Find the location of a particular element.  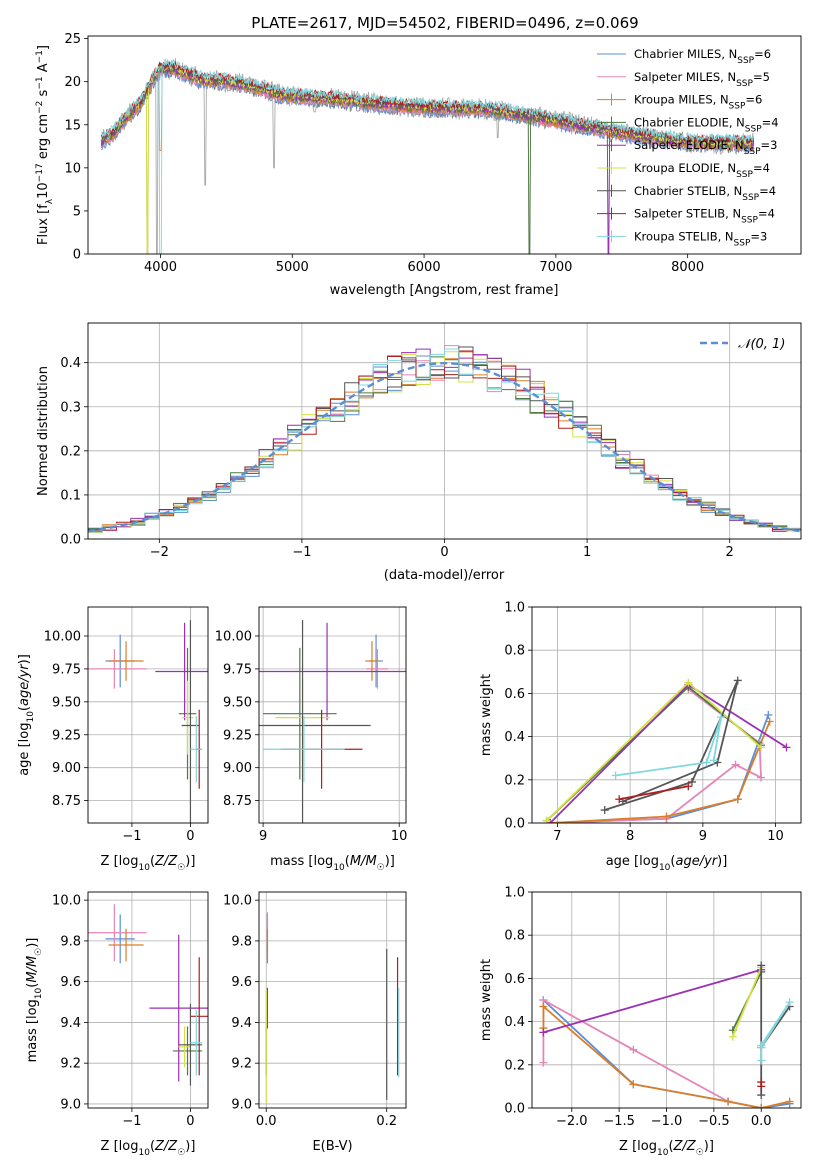

plot-area-weight_vs_Z is located at coordinates (666, 1034).